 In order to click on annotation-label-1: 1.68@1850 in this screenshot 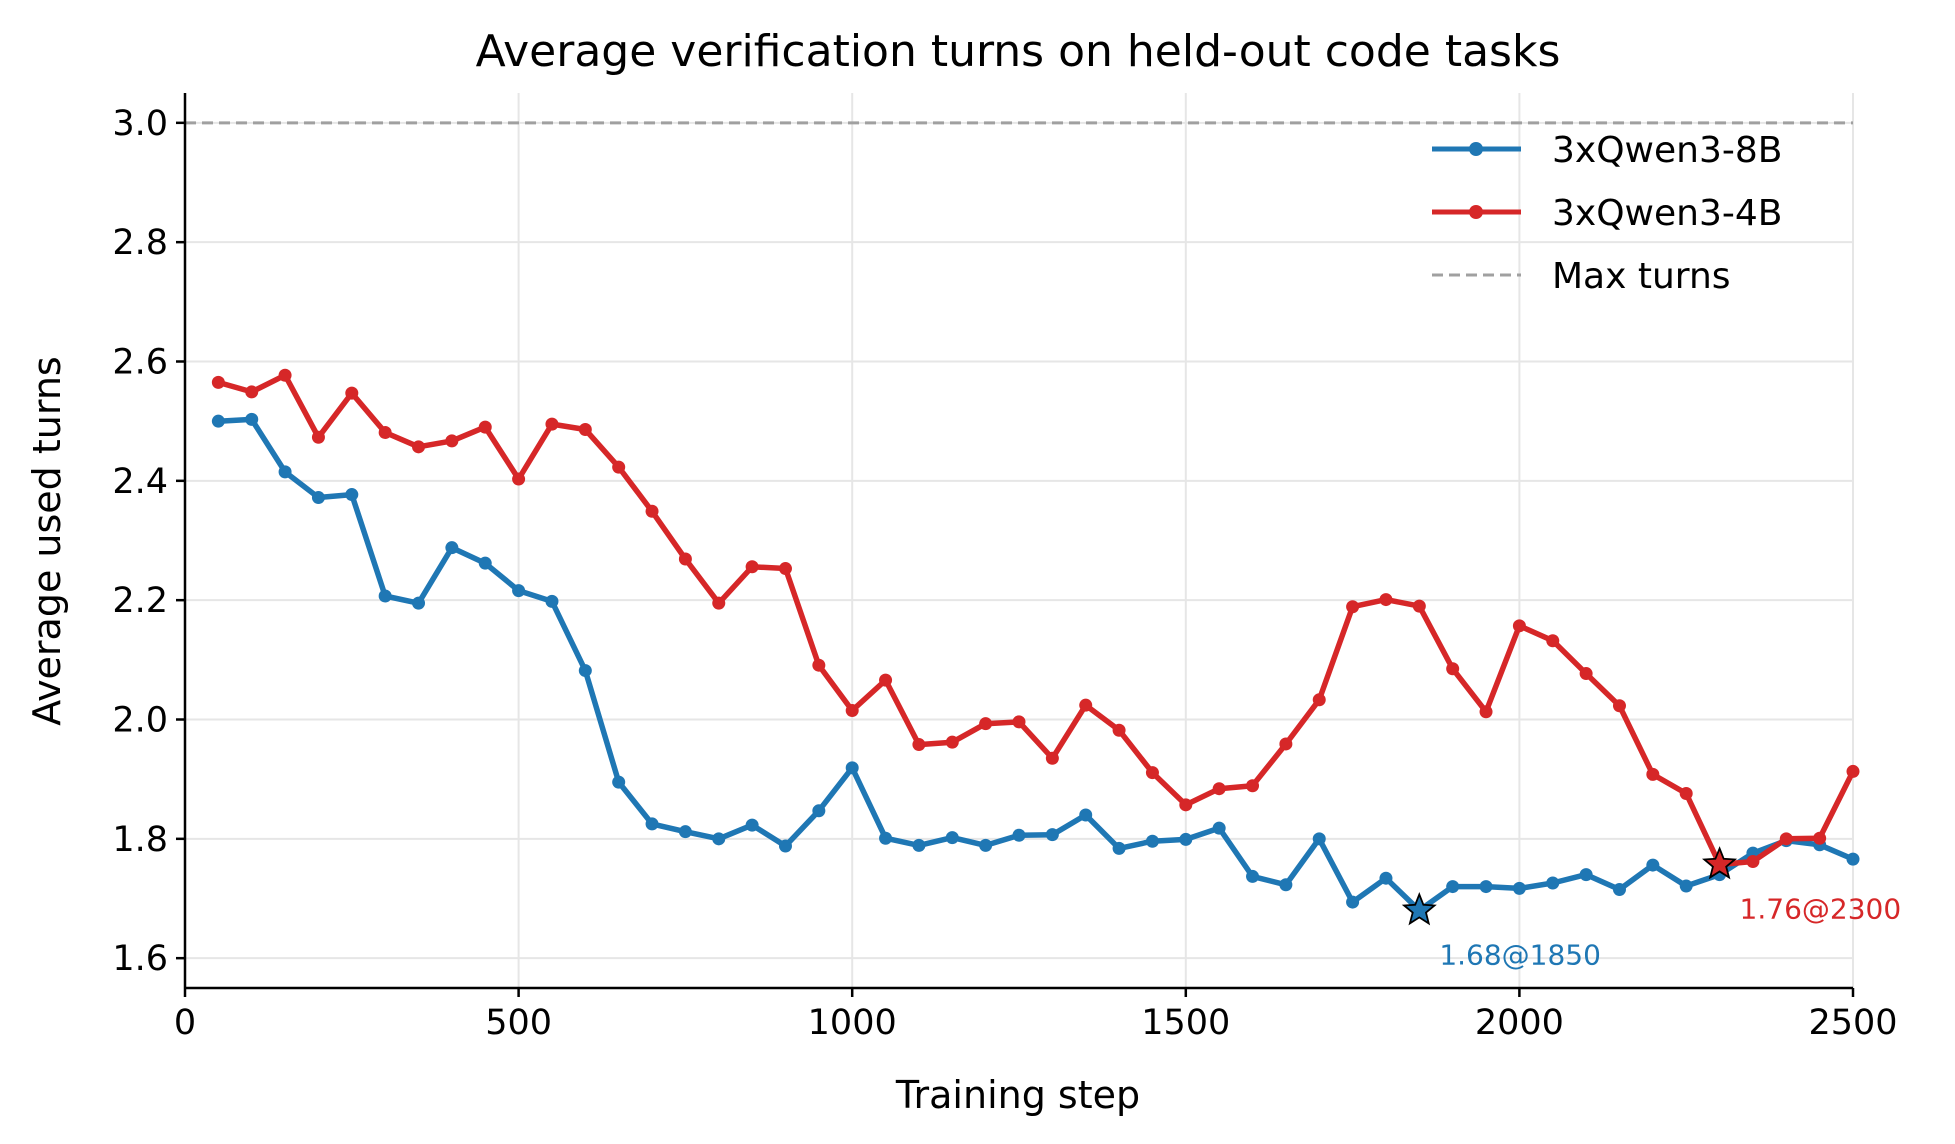, I will do `click(1520, 954)`.